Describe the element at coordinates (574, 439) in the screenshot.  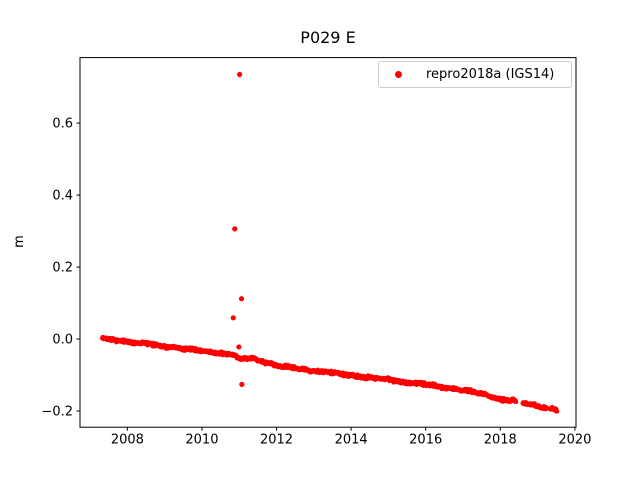
I see `x-tick-label: 2020` at that location.